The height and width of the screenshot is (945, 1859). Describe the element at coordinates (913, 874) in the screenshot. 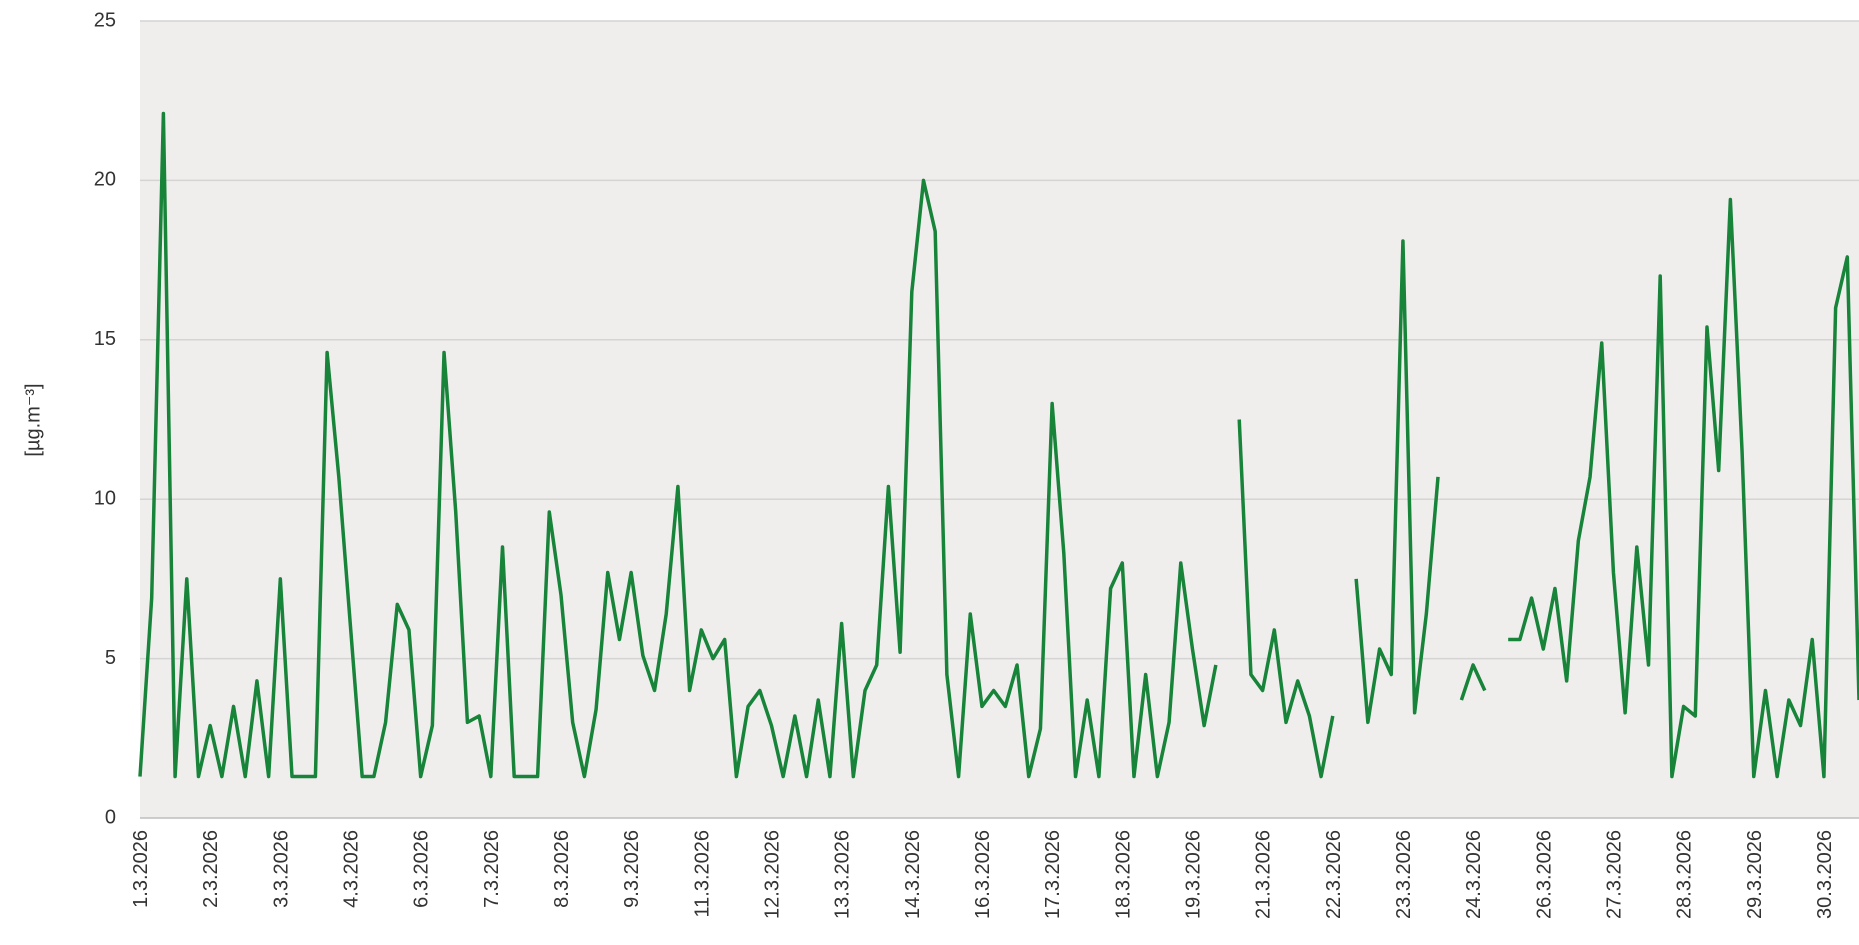

I see `x-tick-label: 14.3.2026` at that location.